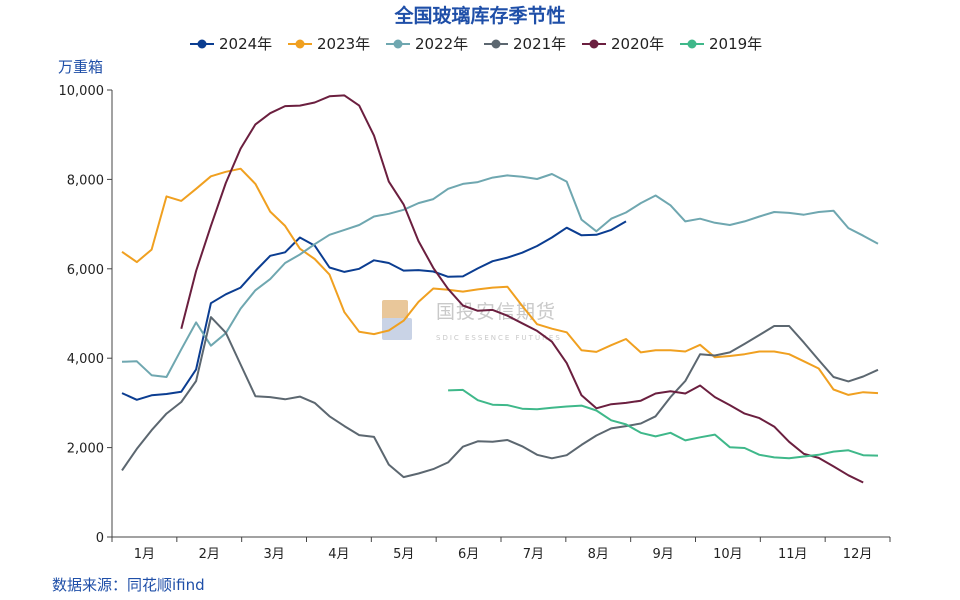 The width and height of the screenshot is (960, 600). What do you see at coordinates (144, 554) in the screenshot?
I see `x-tick-label: 1月` at bounding box center [144, 554].